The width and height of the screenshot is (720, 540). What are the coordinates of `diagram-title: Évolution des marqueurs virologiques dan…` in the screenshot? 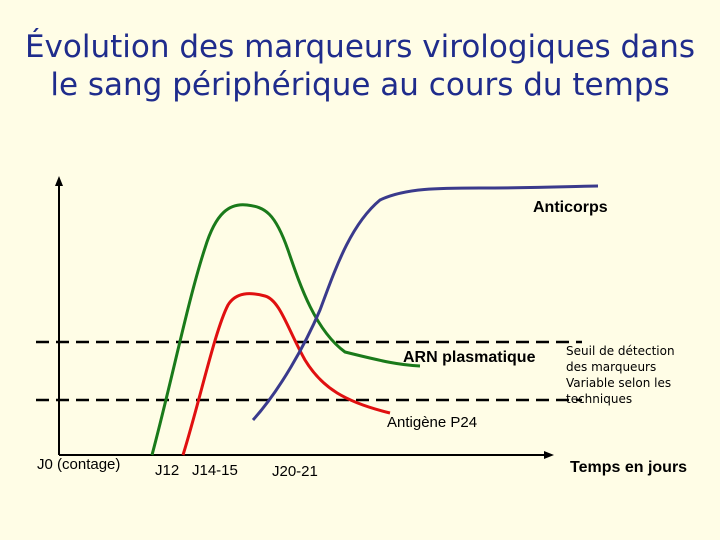 It's located at (360, 66).